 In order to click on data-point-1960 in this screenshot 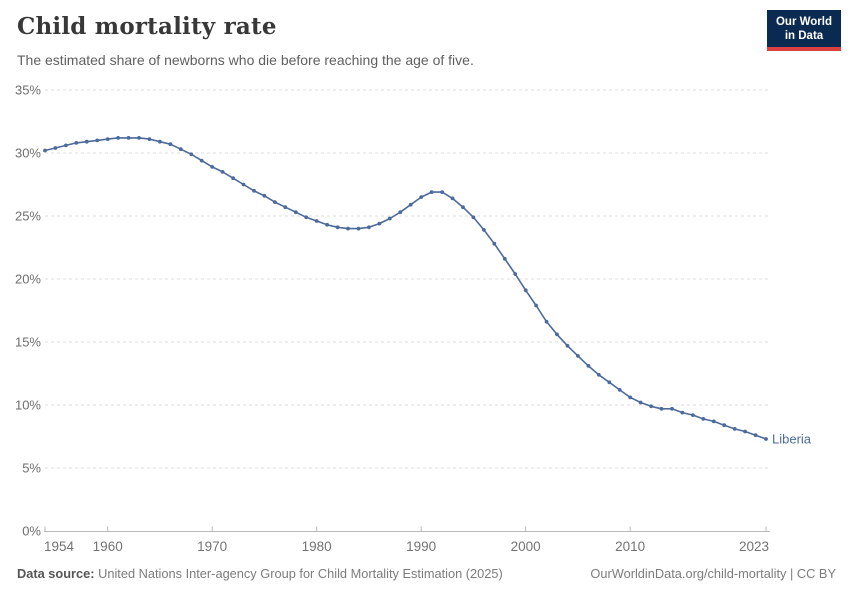, I will do `click(107, 139)`.